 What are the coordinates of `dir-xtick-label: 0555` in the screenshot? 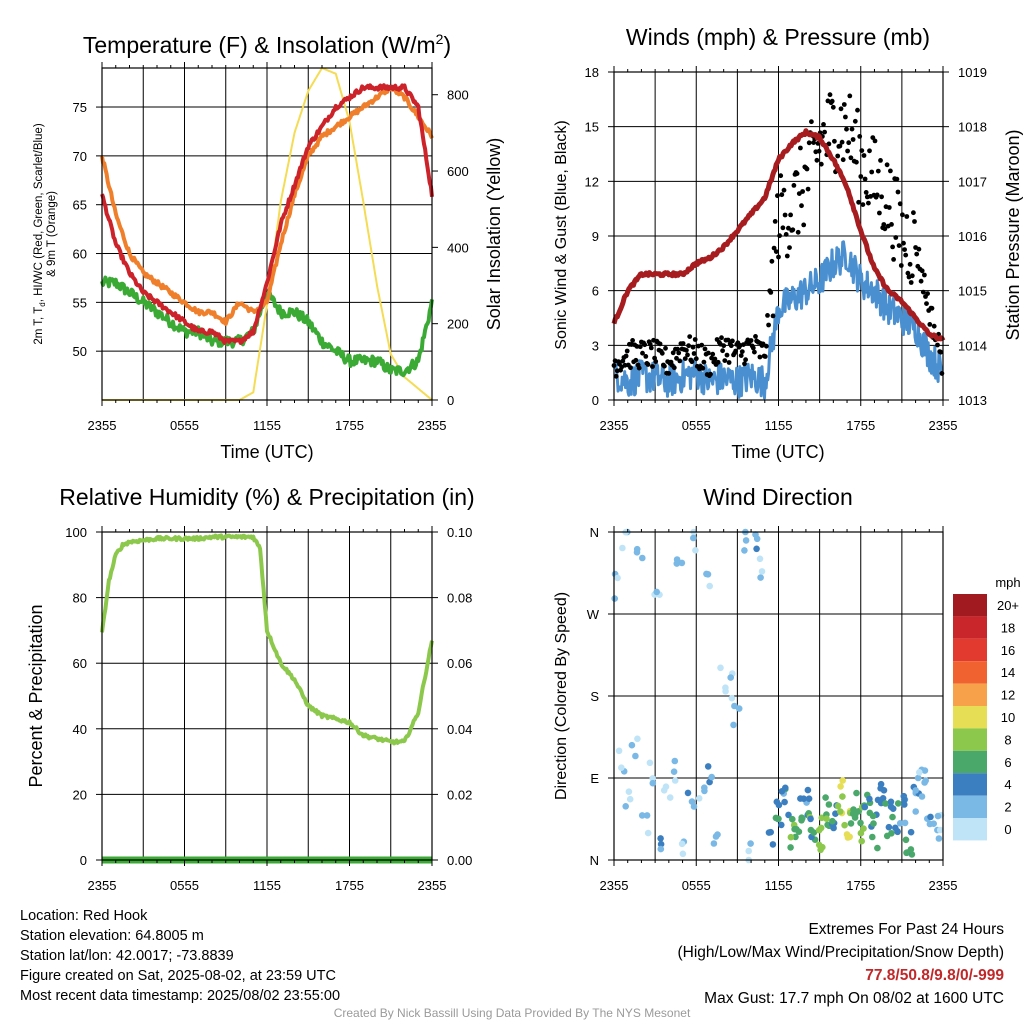 It's located at (696, 885).